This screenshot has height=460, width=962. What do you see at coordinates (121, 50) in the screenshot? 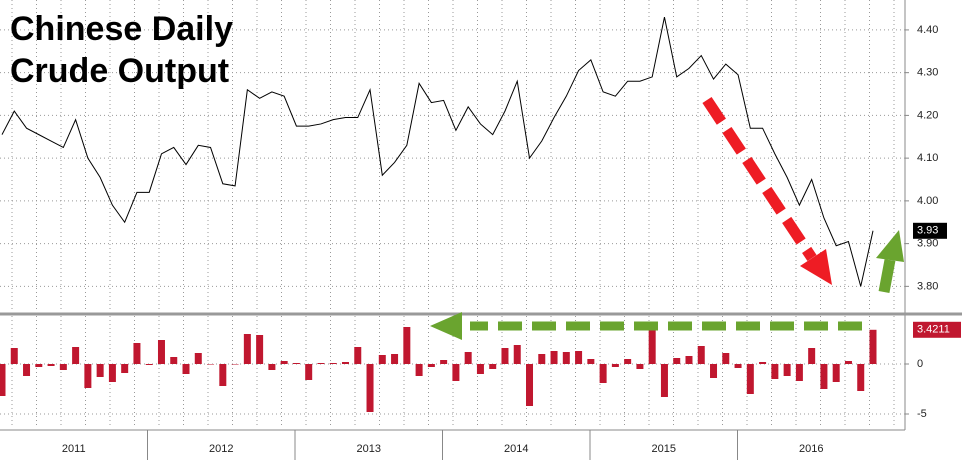
I see `chart-title: Chinese Daily Crude Output` at bounding box center [121, 50].